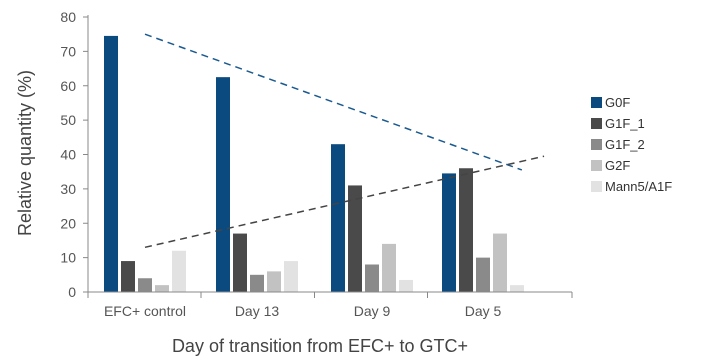 The image size is (711, 360). Describe the element at coordinates (25, 153) in the screenshot. I see `y-axis-title: Relative quantity (%)` at that location.